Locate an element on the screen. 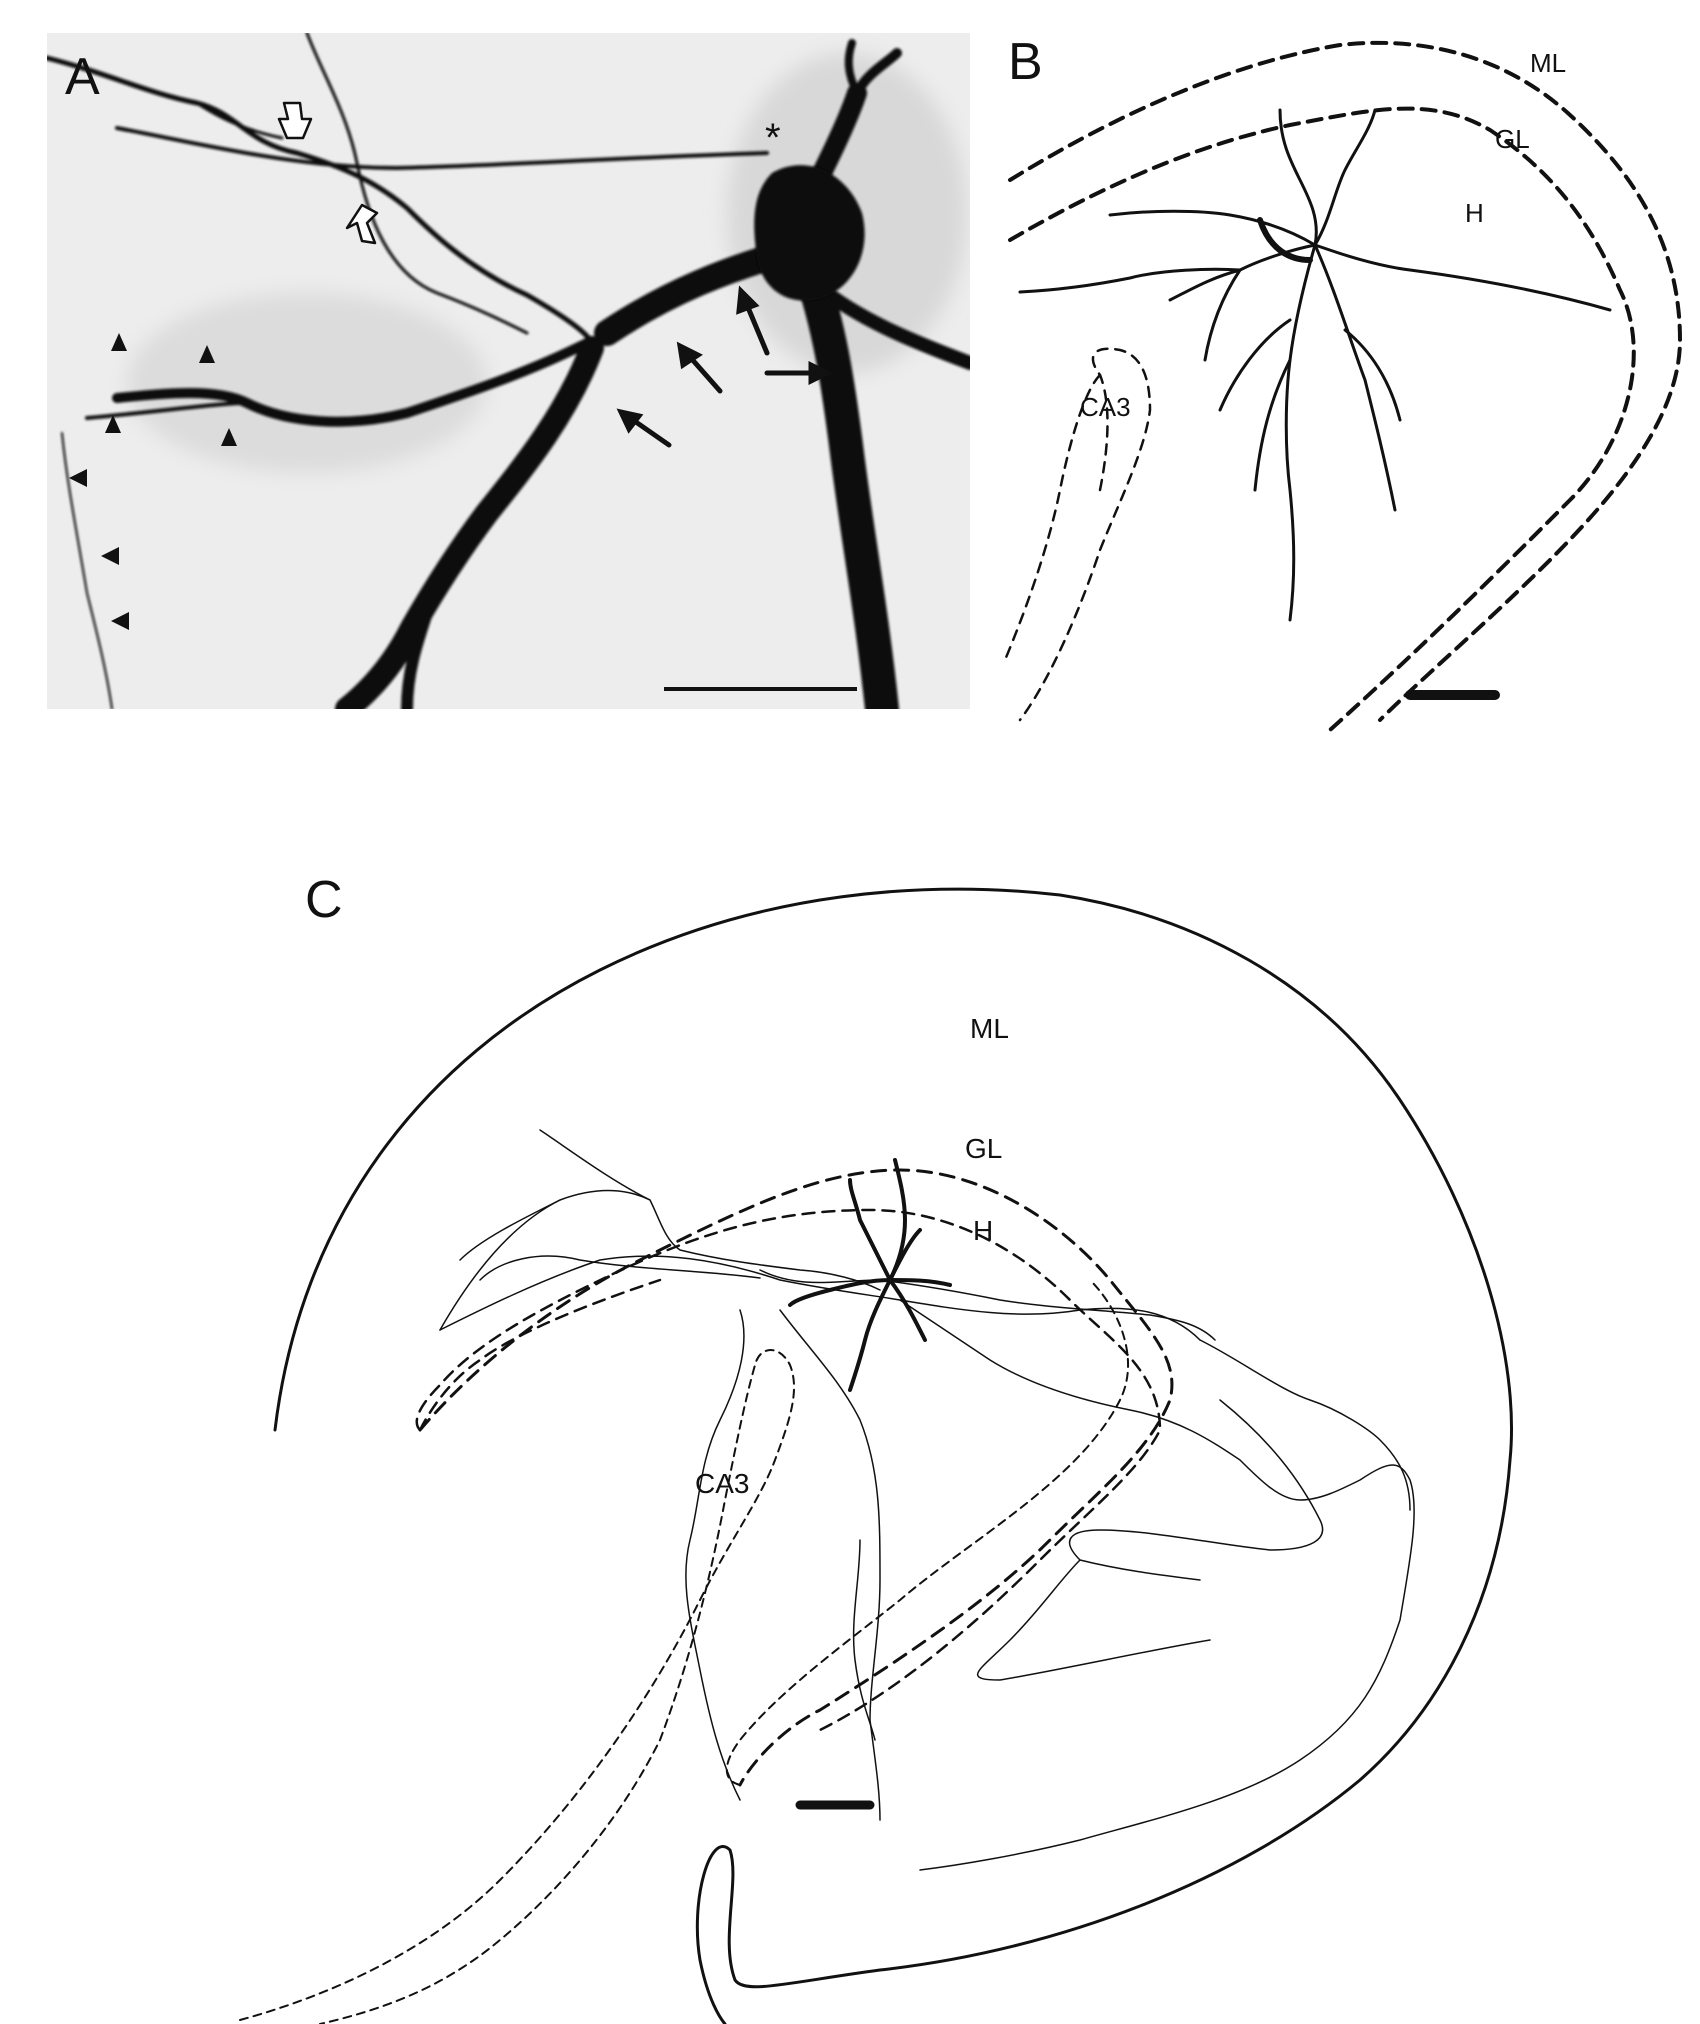 The width and height of the screenshot is (1700, 2024). panel-b-diagram: ML GL H CA3 is located at coordinates (1343, 386).